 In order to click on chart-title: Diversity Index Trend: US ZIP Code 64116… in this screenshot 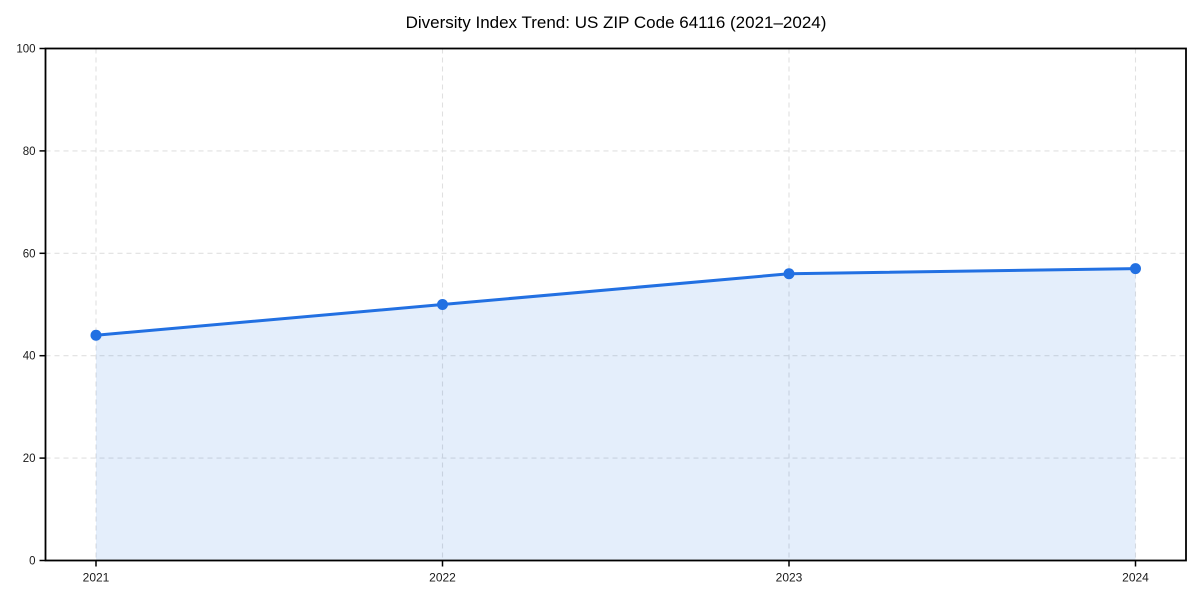, I will do `click(616, 22)`.